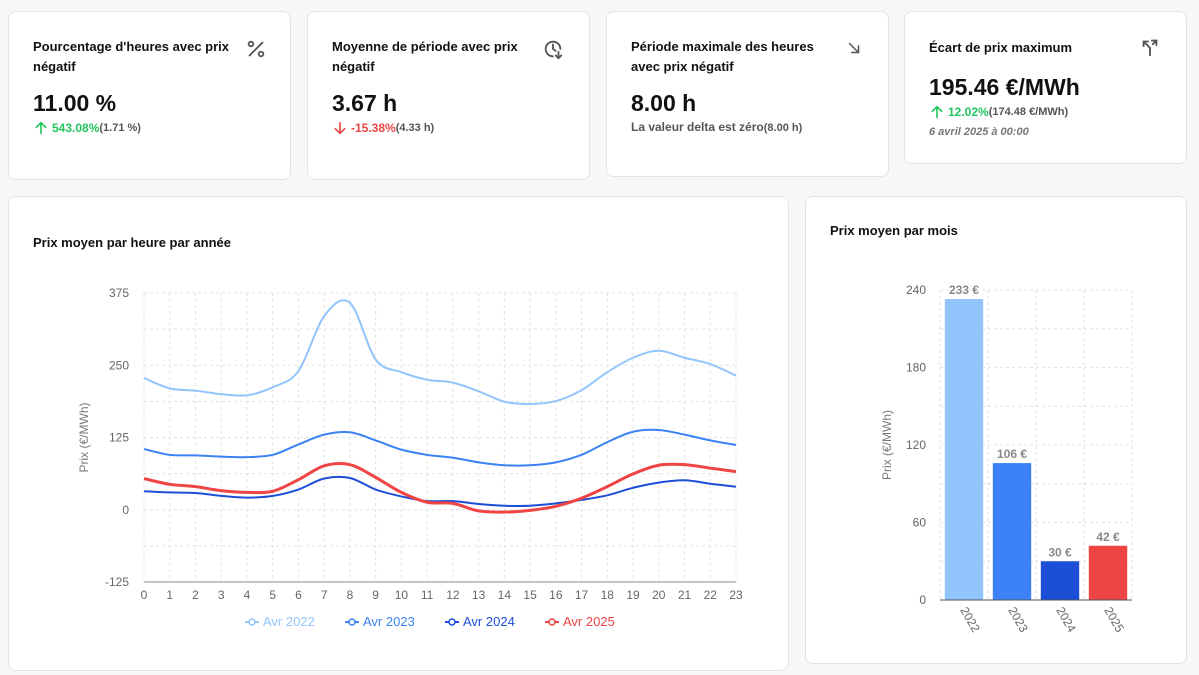 The image size is (1199, 675). I want to click on chart-title: Prix moyen par mois, so click(894, 230).